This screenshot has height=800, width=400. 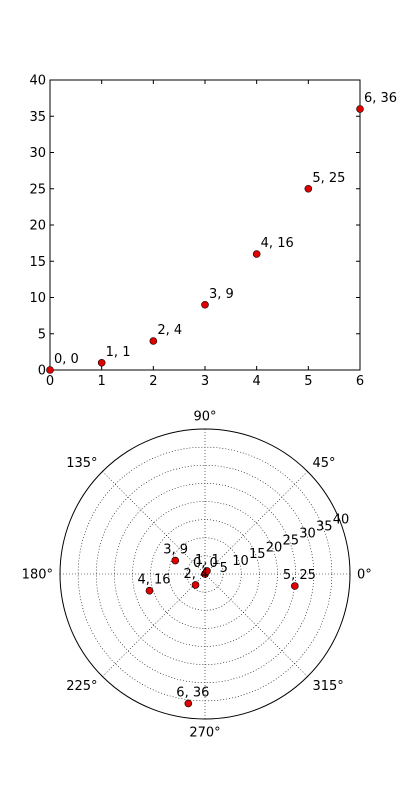 I want to click on theta-tick-label: 225°, so click(x=81, y=686).